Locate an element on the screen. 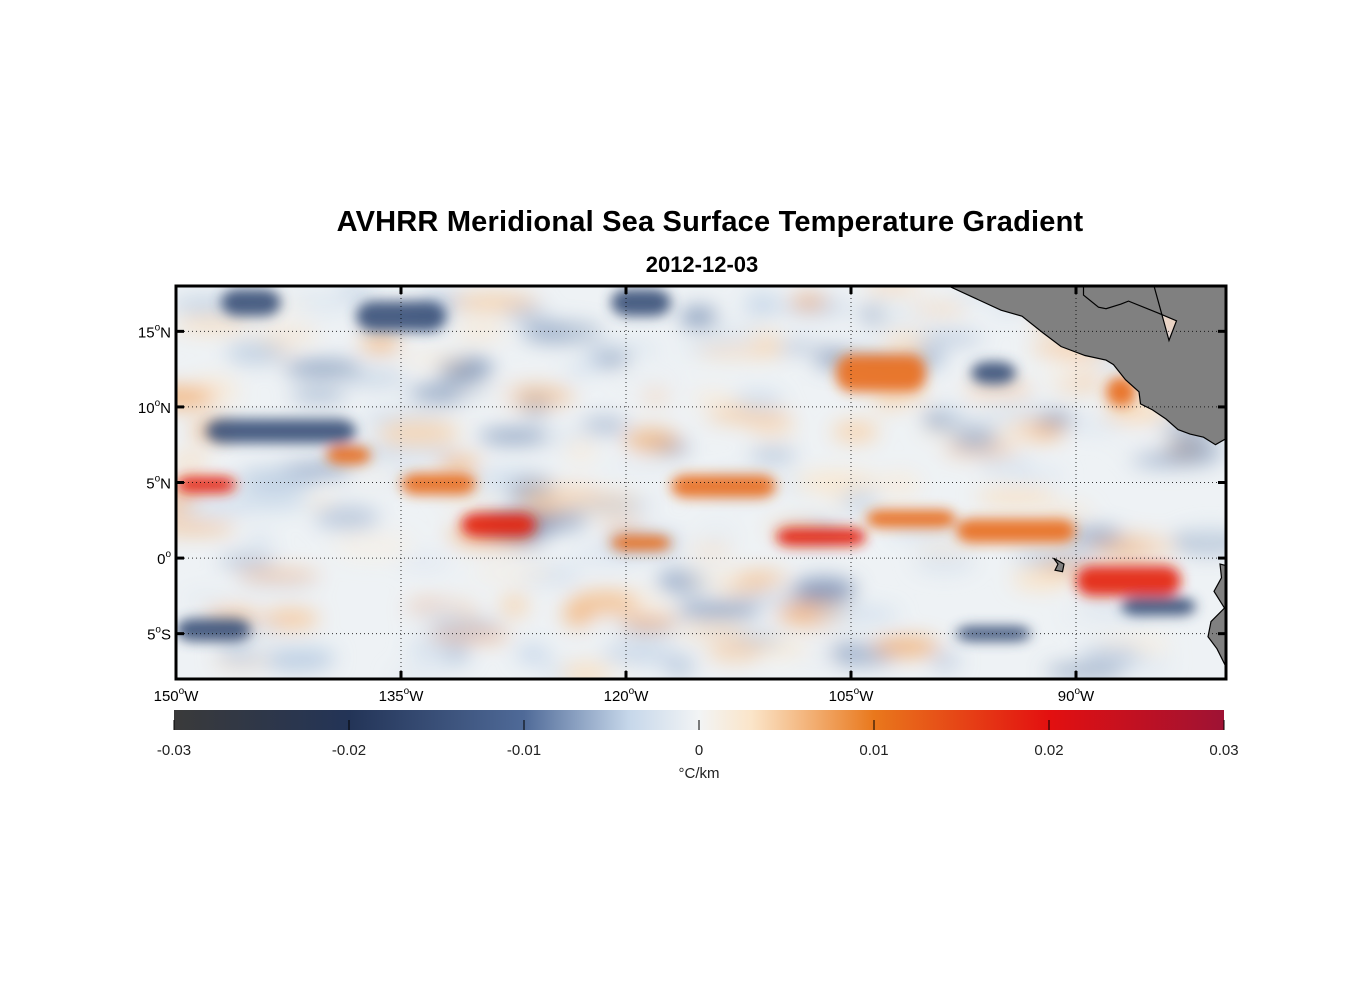  lat-label-5S: 5oS is located at coordinates (159, 634).